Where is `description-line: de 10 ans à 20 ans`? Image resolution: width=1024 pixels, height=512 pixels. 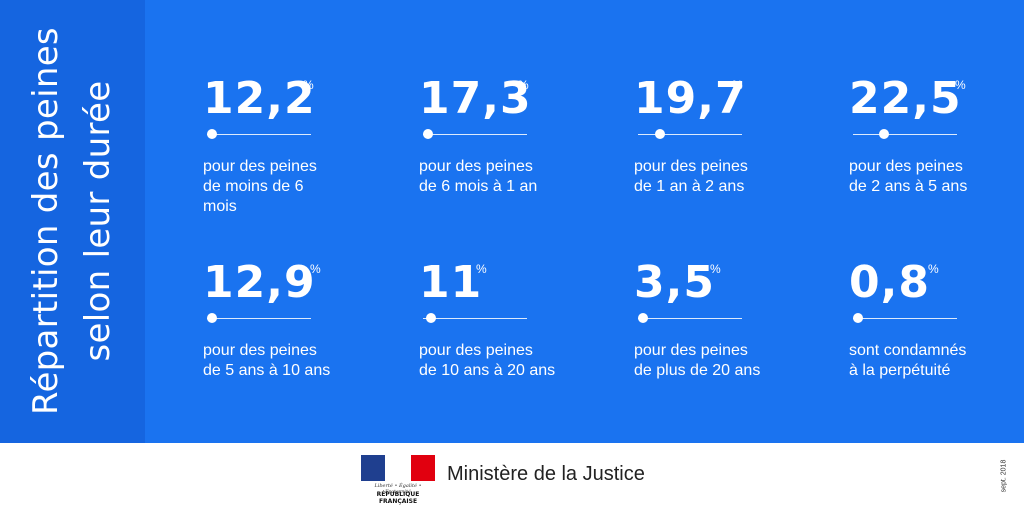
description-line: de 10 ans à 20 ans is located at coordinates (487, 370).